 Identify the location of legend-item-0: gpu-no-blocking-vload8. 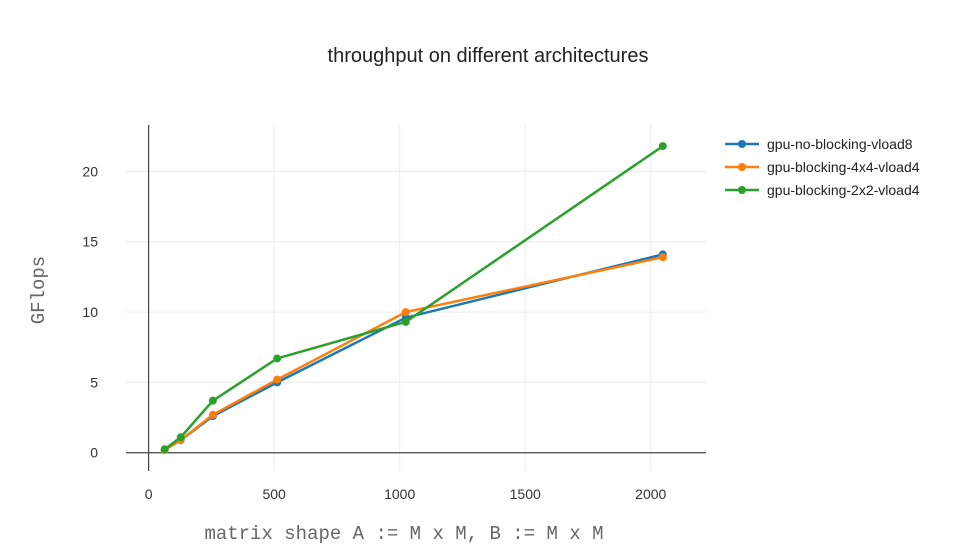
(819, 144).